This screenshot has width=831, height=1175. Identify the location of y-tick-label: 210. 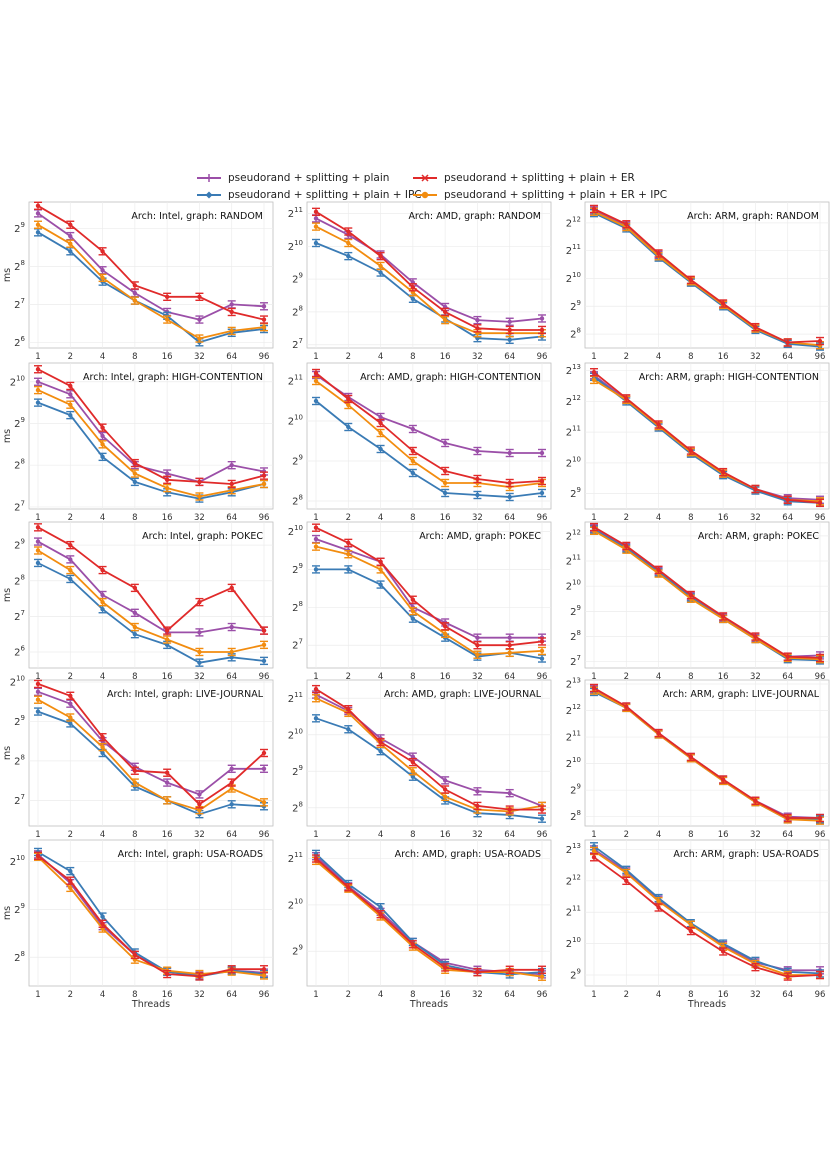
(17, 381).